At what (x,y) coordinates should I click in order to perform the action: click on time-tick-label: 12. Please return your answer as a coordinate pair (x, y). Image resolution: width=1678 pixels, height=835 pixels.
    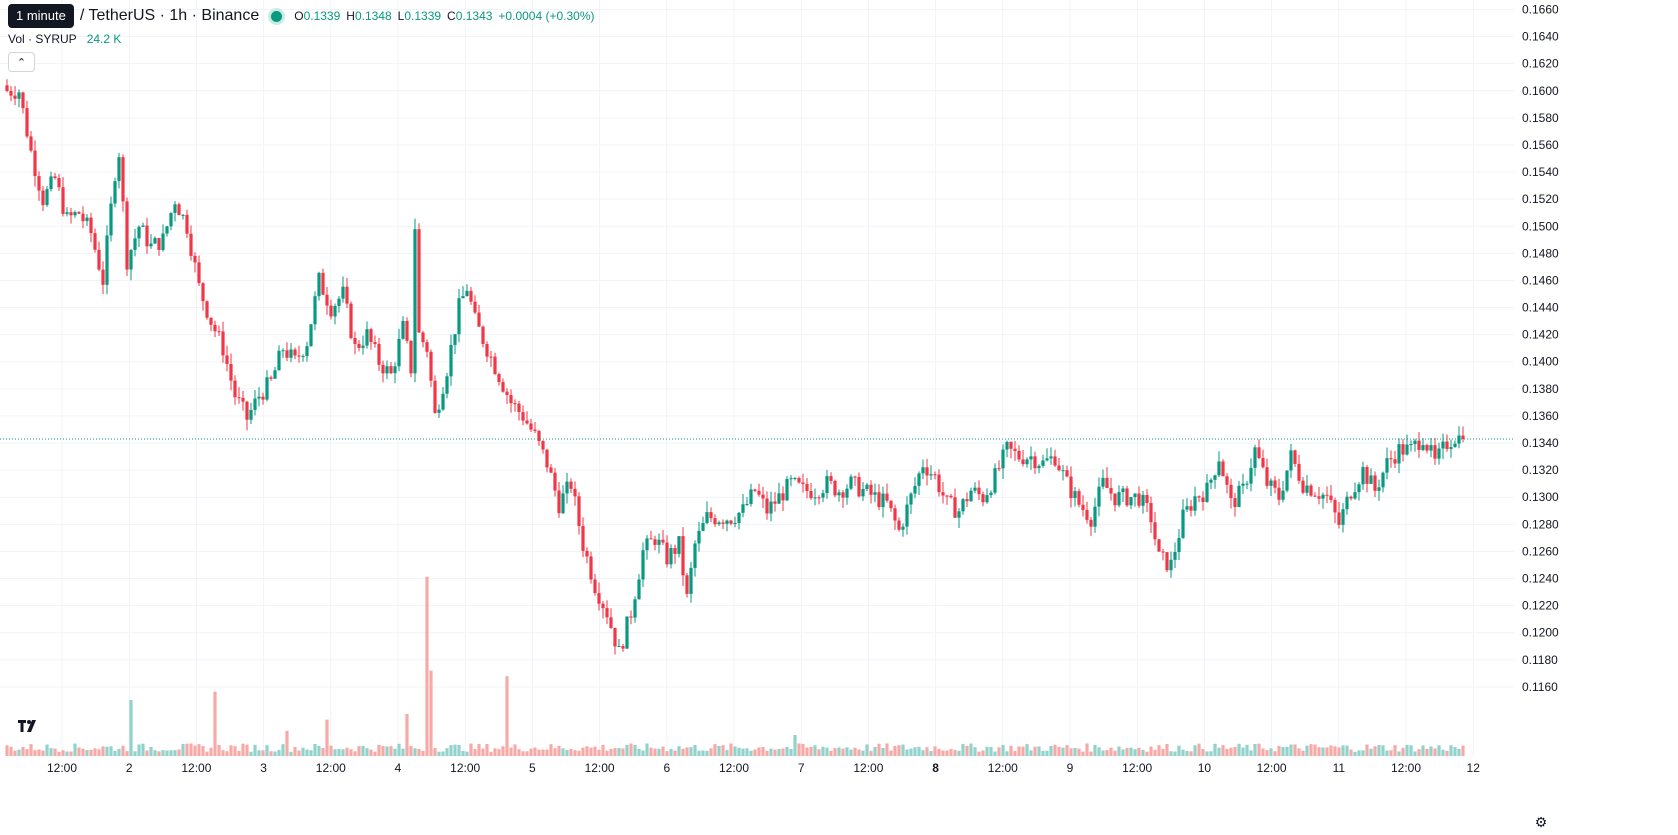
    Looking at the image, I should click on (1474, 768).